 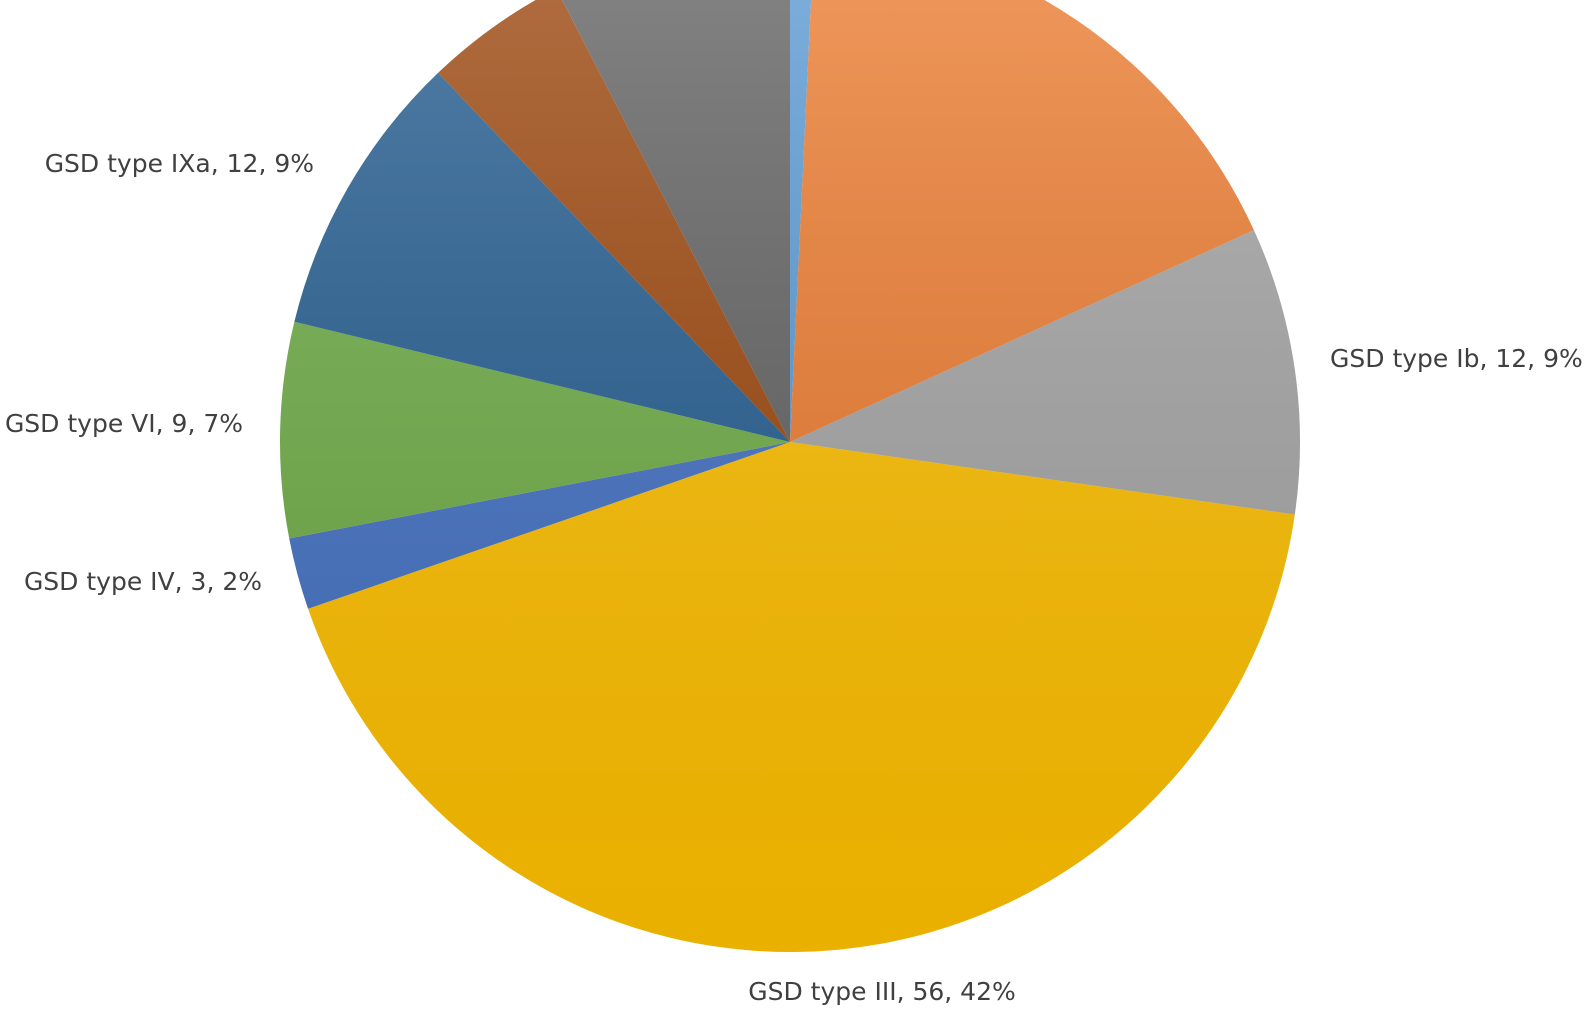 What do you see at coordinates (882, 991) in the screenshot?
I see `data-label-3: GSD type III, 56, 42%` at bounding box center [882, 991].